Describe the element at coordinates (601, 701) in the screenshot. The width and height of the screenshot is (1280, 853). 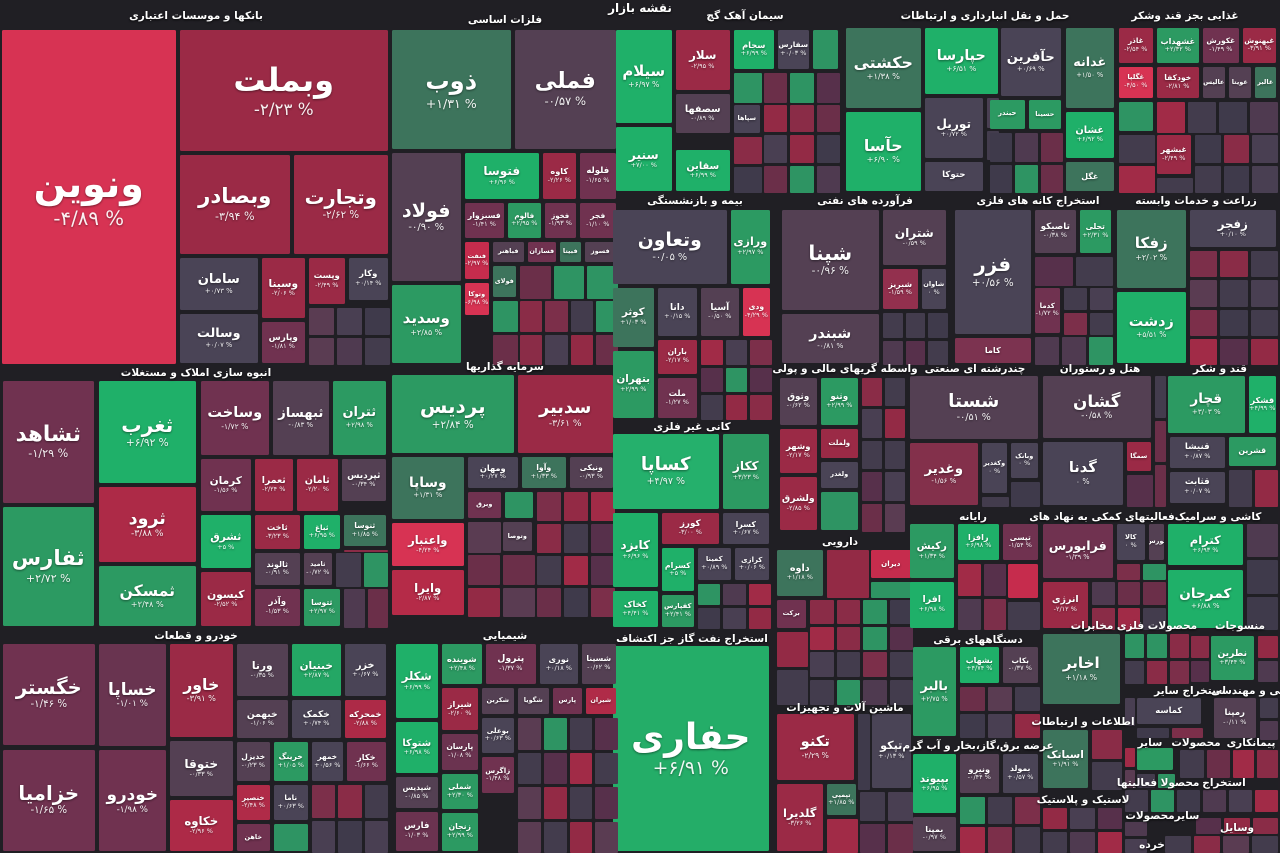
I see `tile-شیران: شیران` at that location.